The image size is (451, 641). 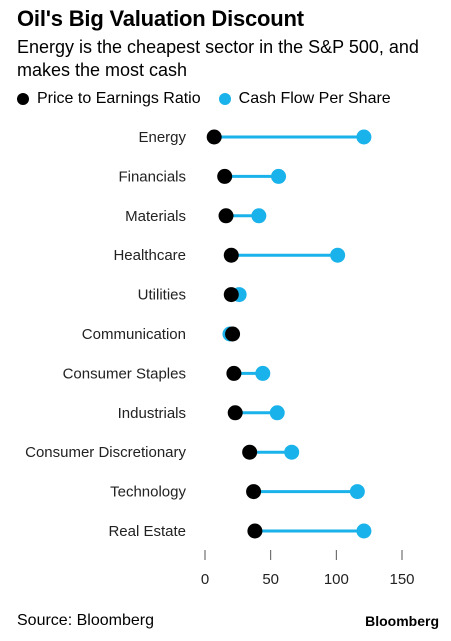 I want to click on category-label-industrials: Industrials, so click(x=152, y=413).